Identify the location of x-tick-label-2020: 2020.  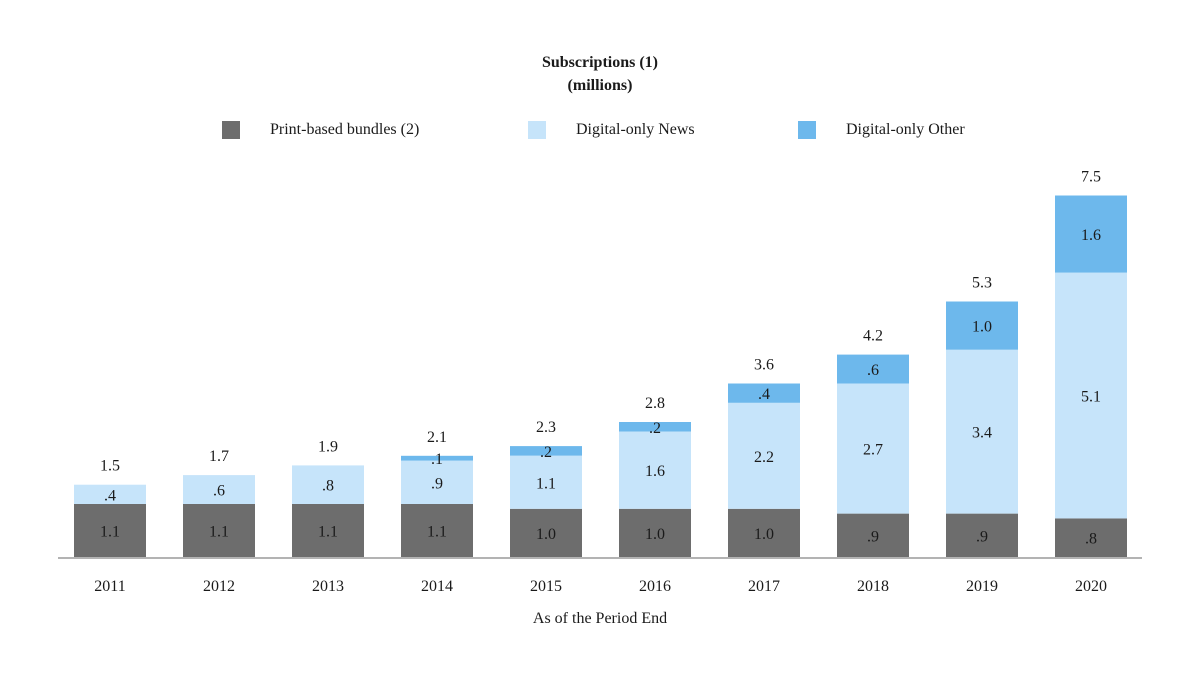
(1091, 586).